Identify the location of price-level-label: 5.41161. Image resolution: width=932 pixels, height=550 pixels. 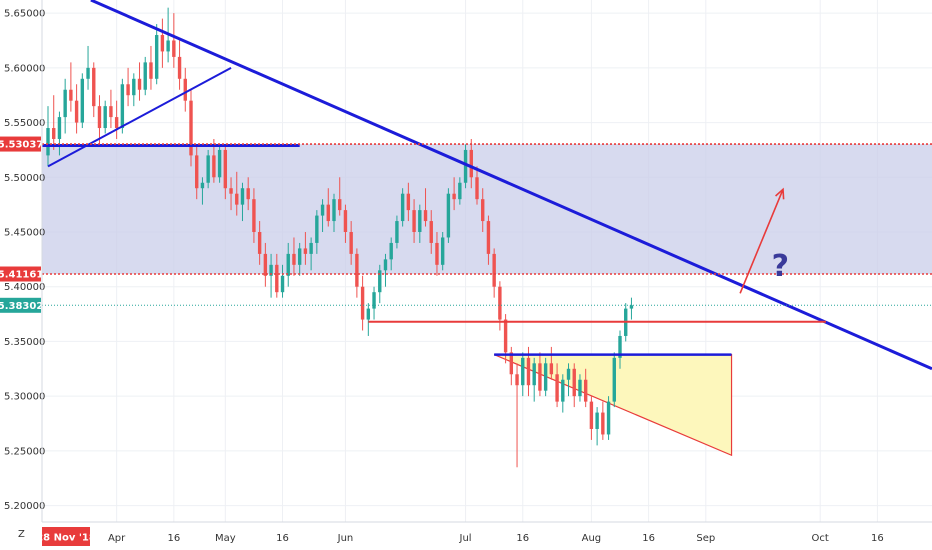
(21, 275).